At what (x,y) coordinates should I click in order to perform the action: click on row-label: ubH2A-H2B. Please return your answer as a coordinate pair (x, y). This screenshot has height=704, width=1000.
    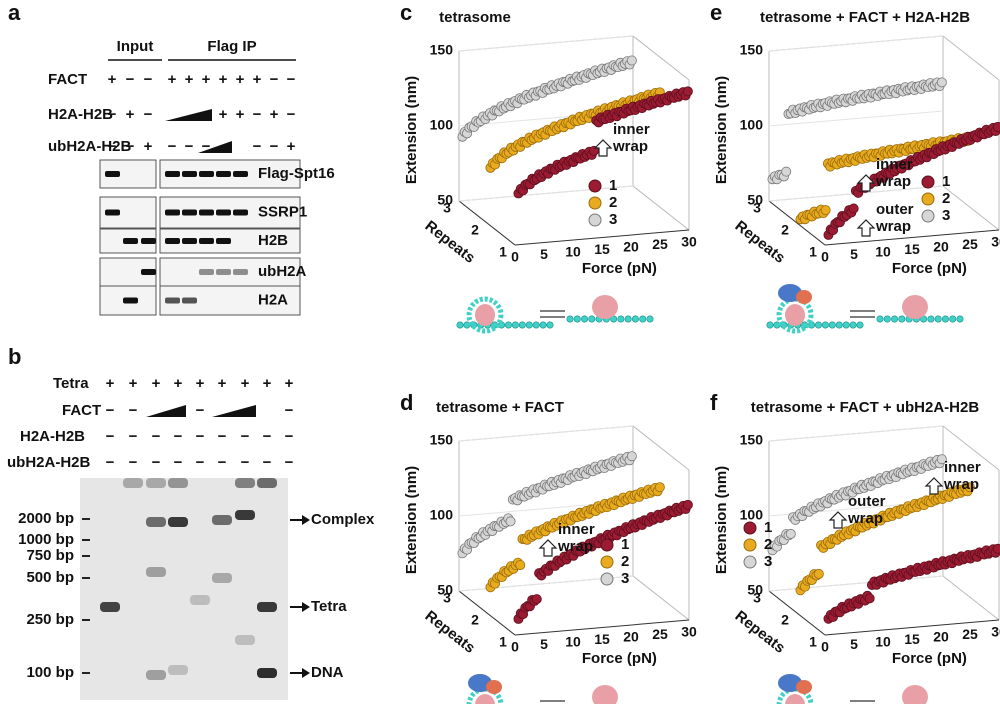
    Looking at the image, I should click on (90, 146).